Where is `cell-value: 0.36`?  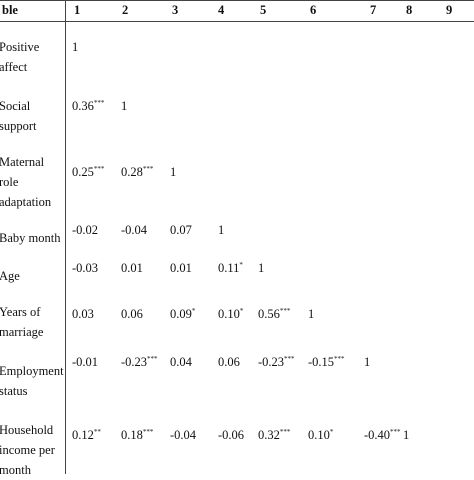
cell-value: 0.36 is located at coordinates (83, 106).